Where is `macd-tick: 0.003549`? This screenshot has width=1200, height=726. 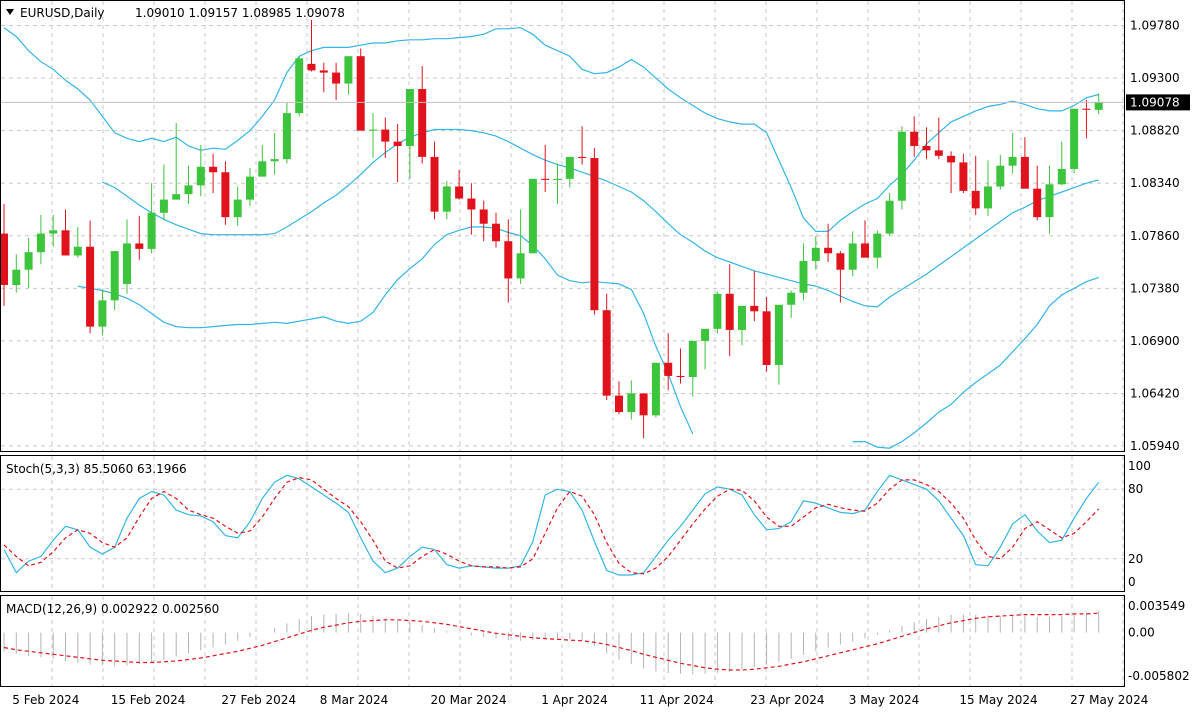 macd-tick: 0.003549 is located at coordinates (1156, 606).